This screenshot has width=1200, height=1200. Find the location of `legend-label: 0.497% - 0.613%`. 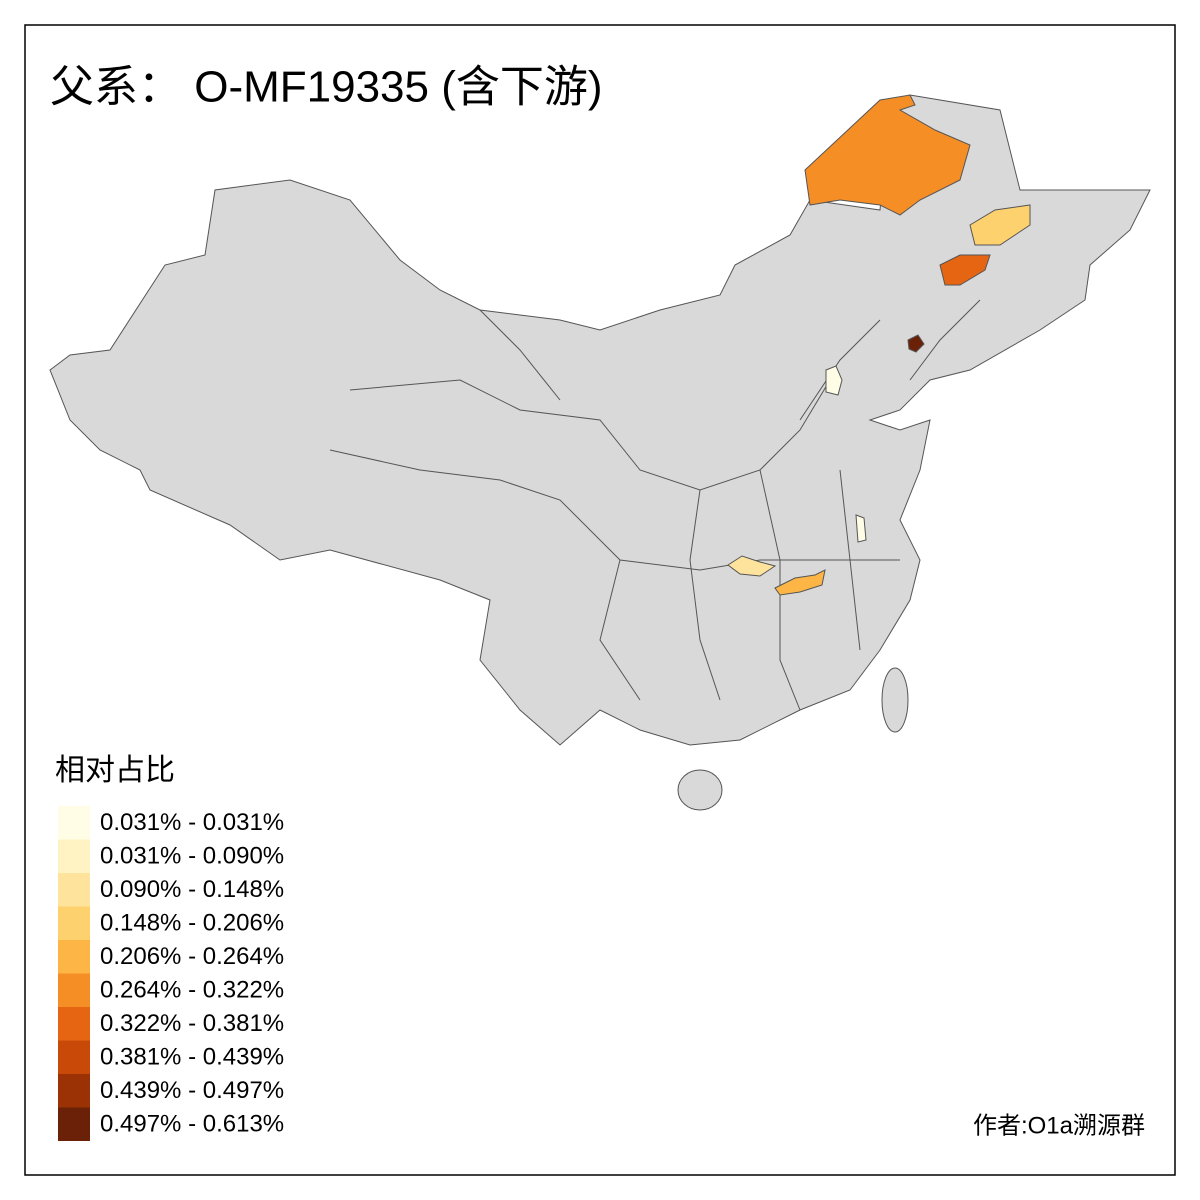

legend-label: 0.497% - 0.613% is located at coordinates (192, 1124).